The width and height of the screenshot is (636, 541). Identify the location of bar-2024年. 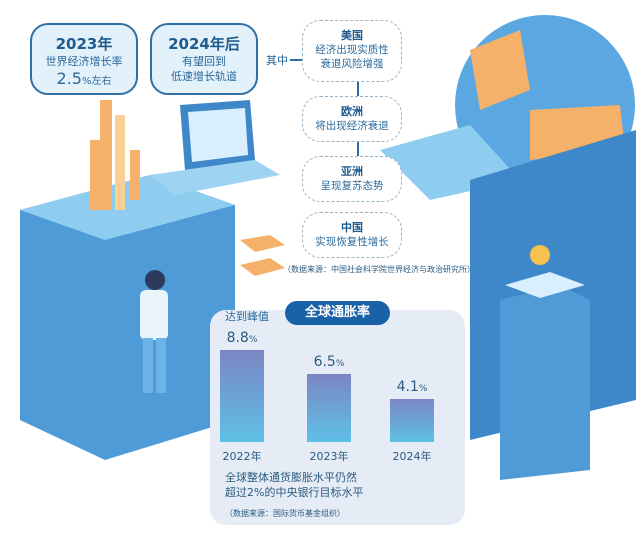
(412, 420).